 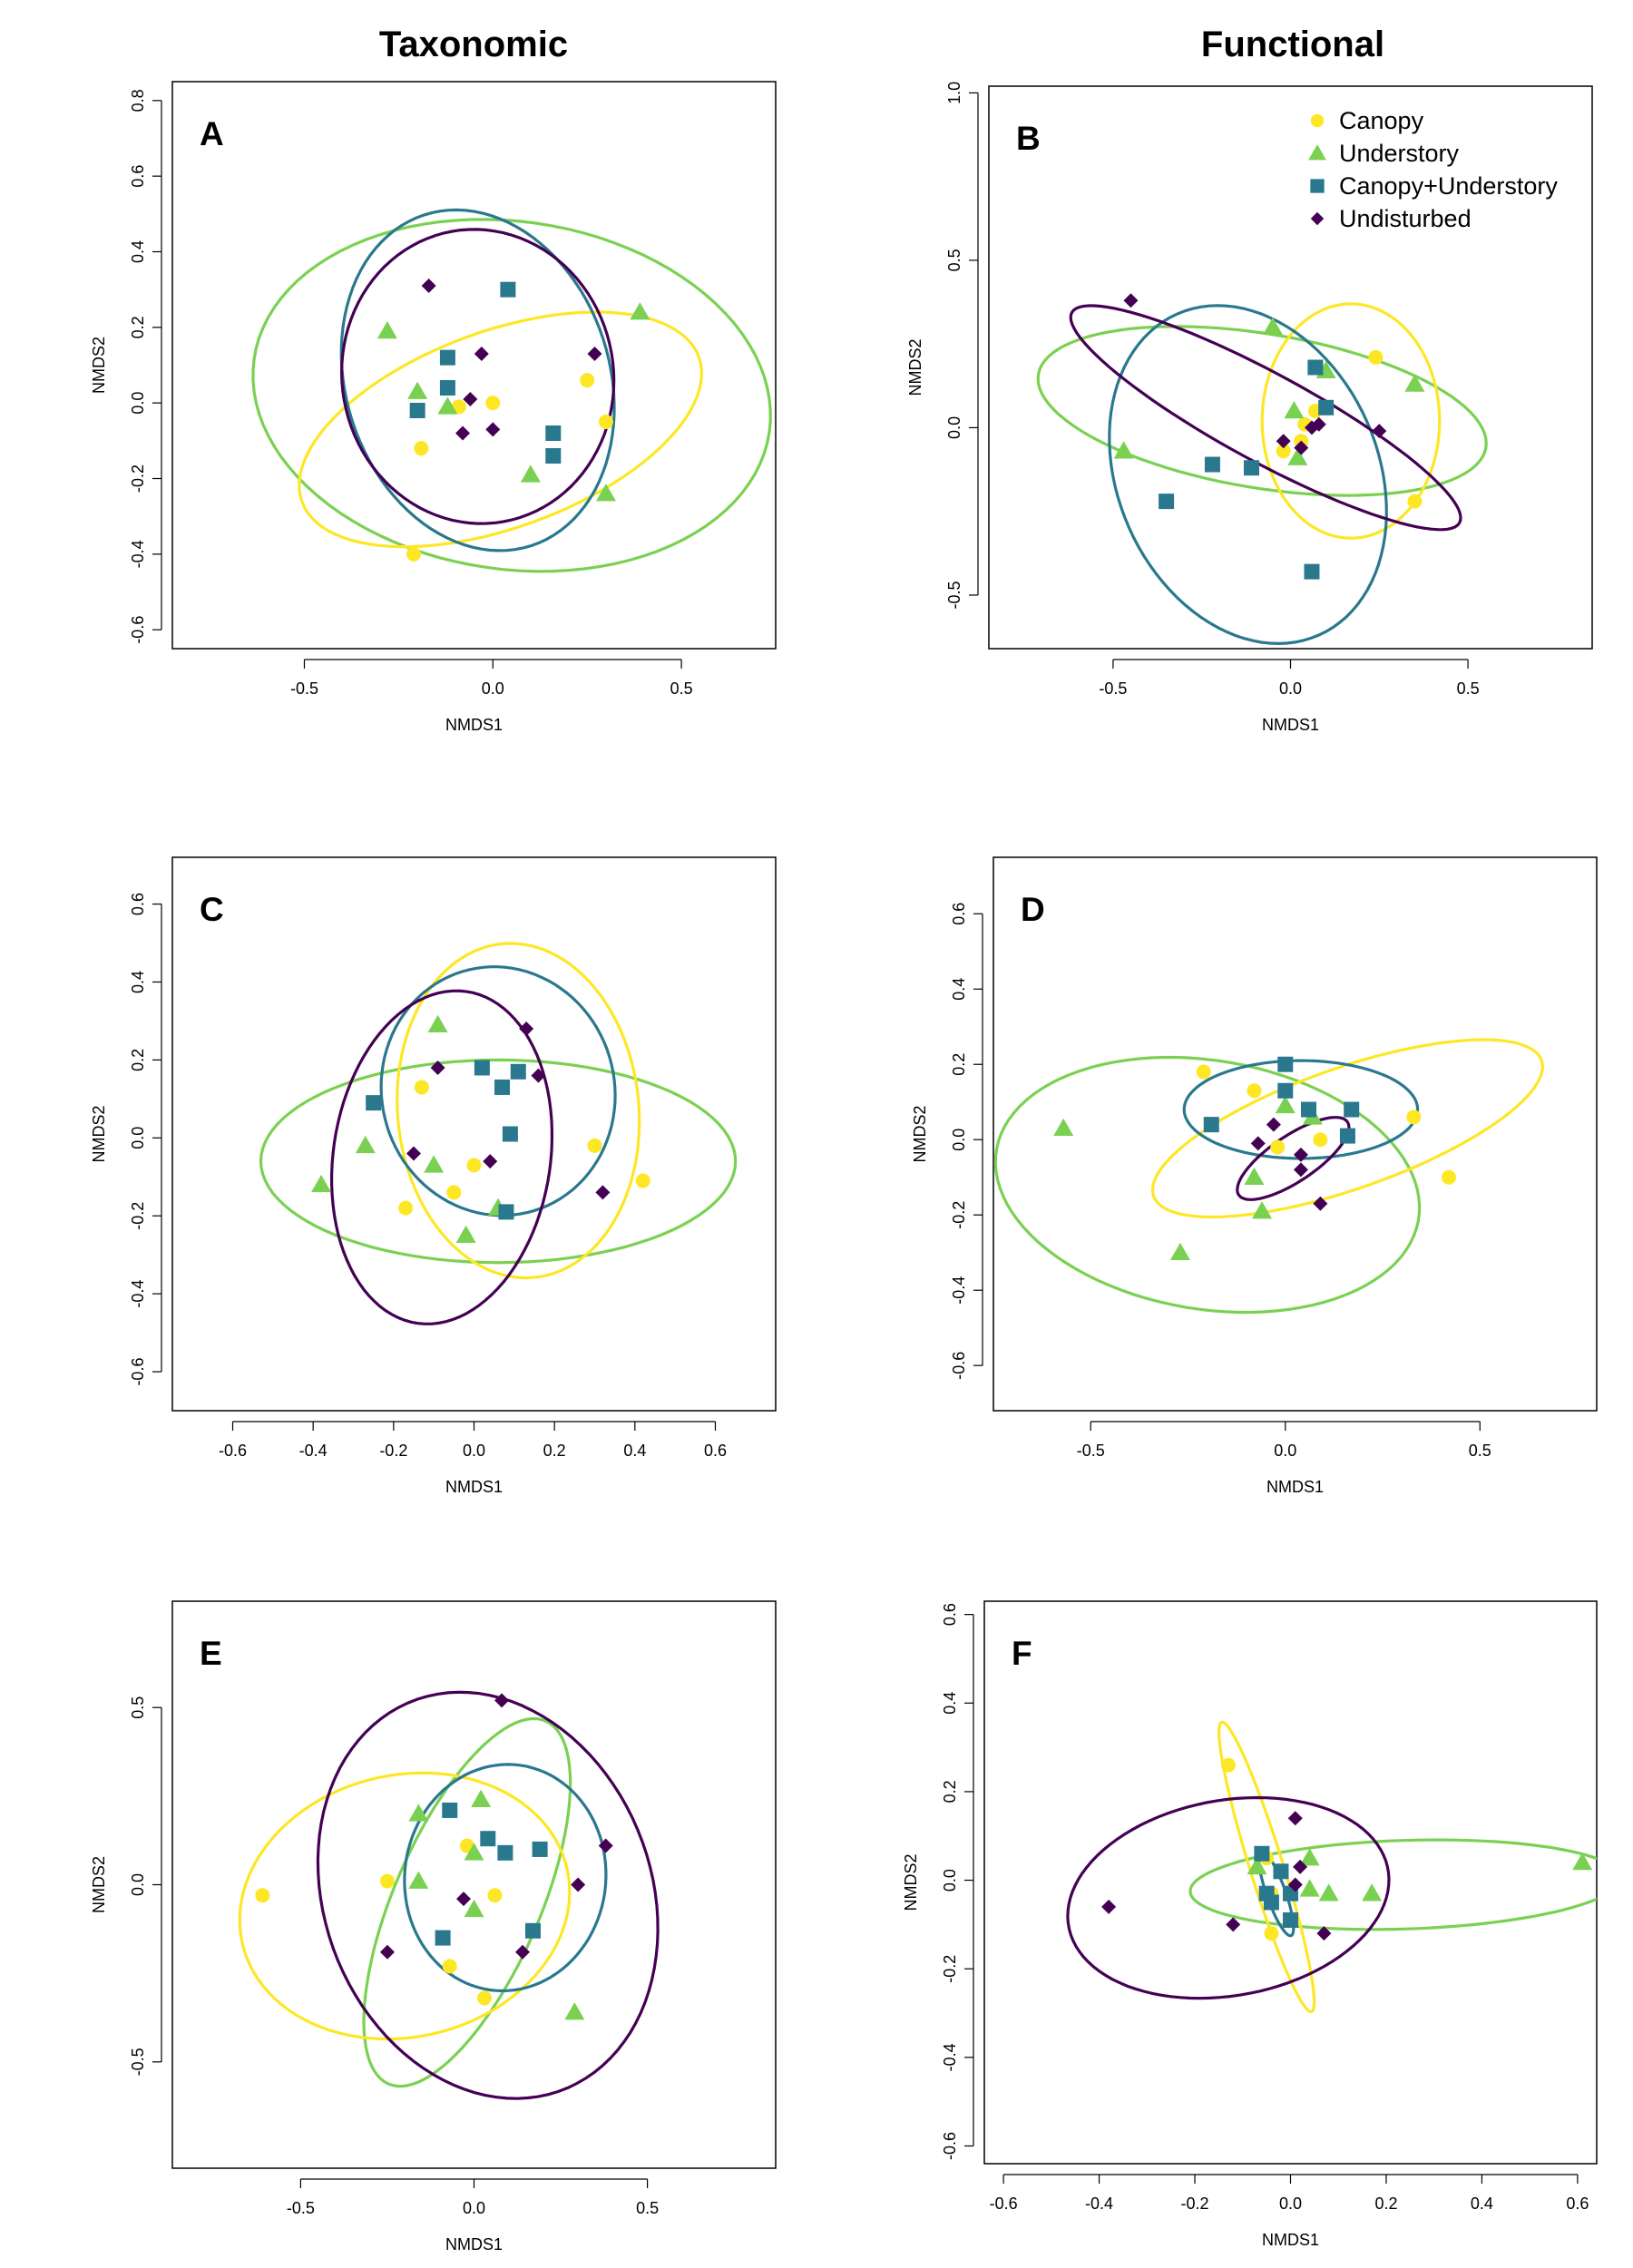 What do you see at coordinates (1405, 219) in the screenshot?
I see `legend-label-undisturbed: Undisturbed` at bounding box center [1405, 219].